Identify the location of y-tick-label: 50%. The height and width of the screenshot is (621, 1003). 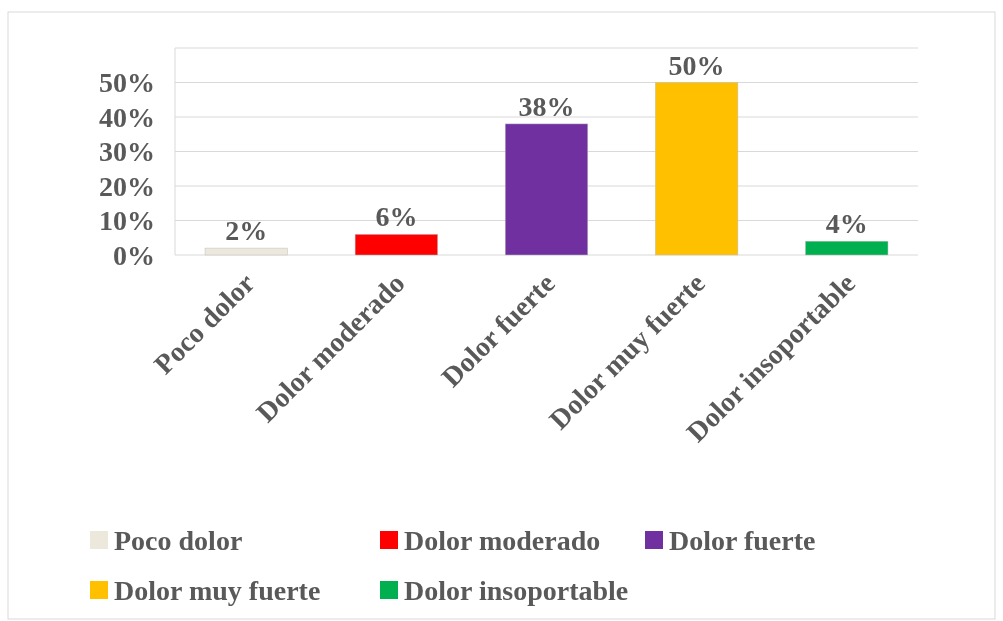
(127, 83).